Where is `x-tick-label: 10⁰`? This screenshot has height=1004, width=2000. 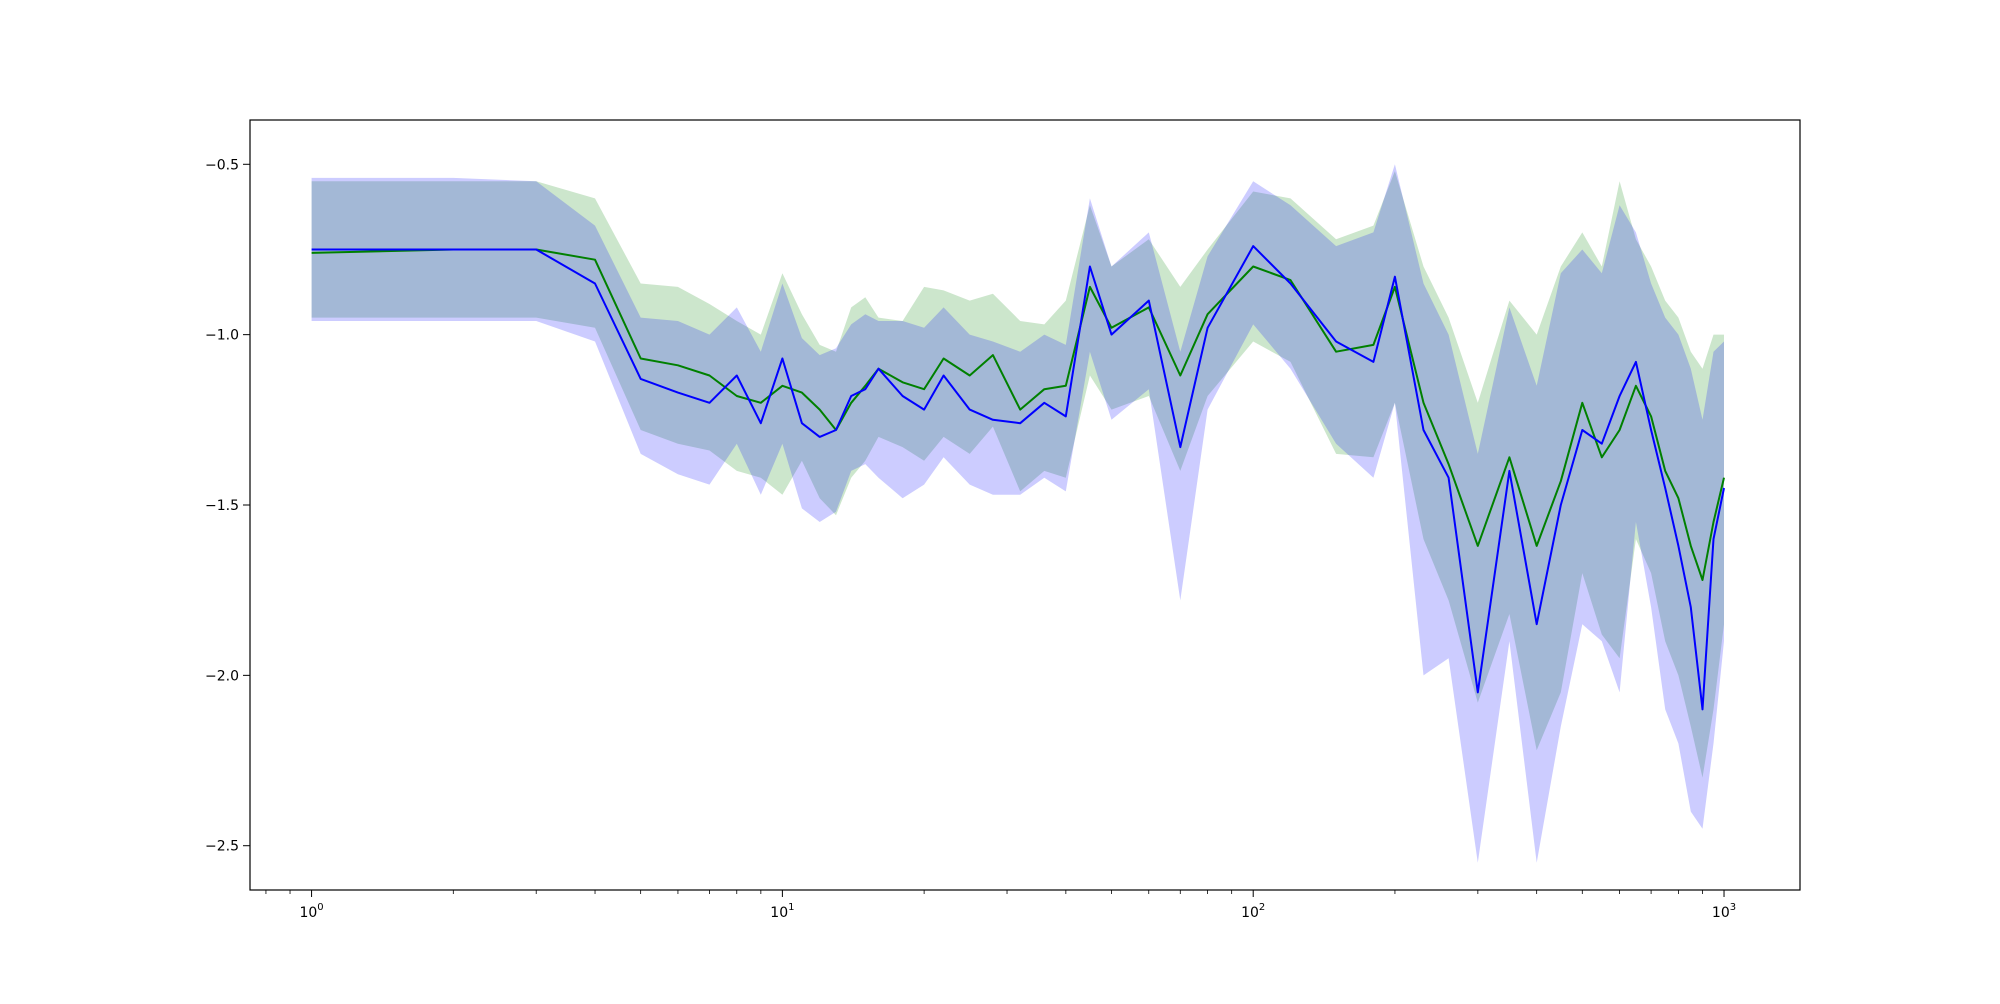
x-tick-label: 10⁰ is located at coordinates (311, 911).